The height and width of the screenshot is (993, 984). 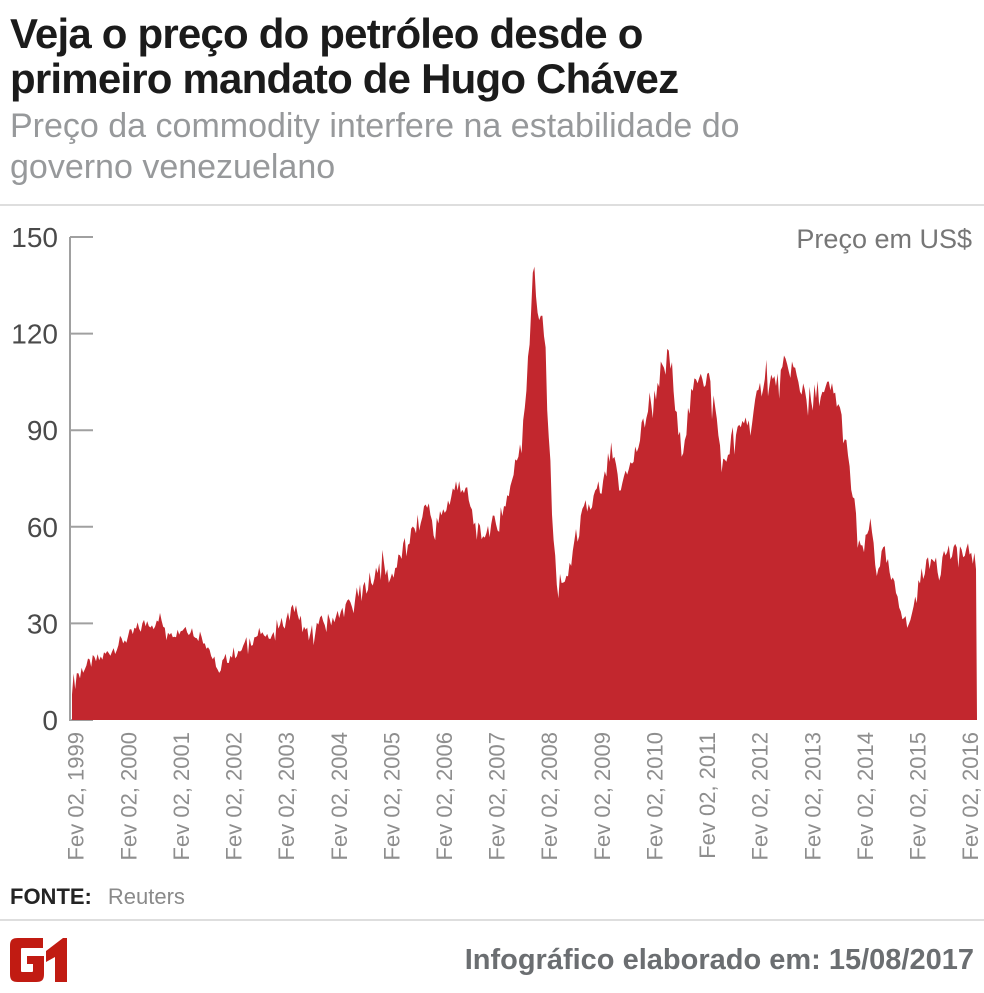 I want to click on x-axis-label: Fev 02, 2012, so click(x=760, y=796).